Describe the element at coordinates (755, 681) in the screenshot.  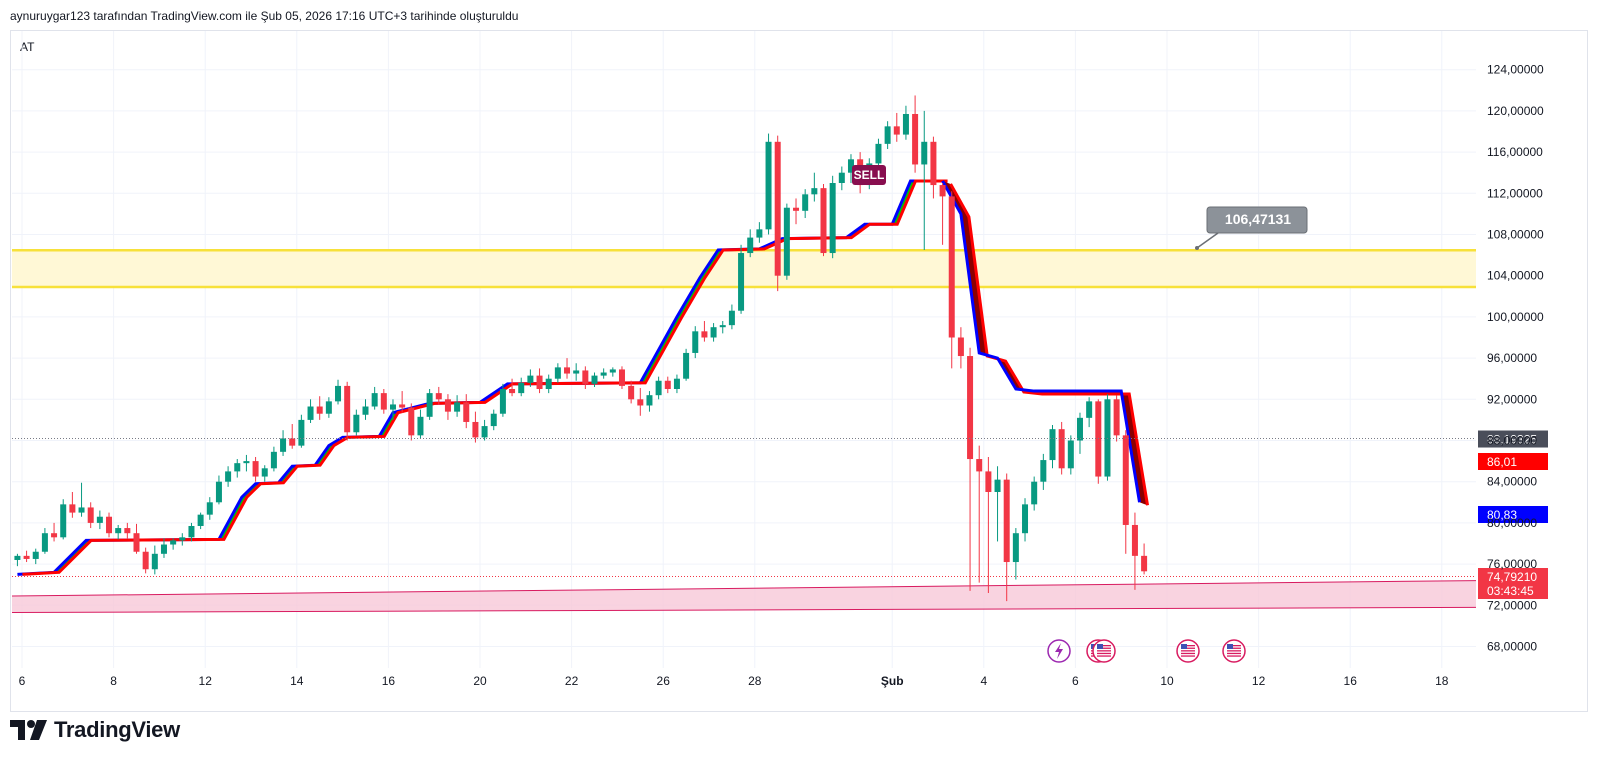
I see `x-tick-label: 28` at that location.